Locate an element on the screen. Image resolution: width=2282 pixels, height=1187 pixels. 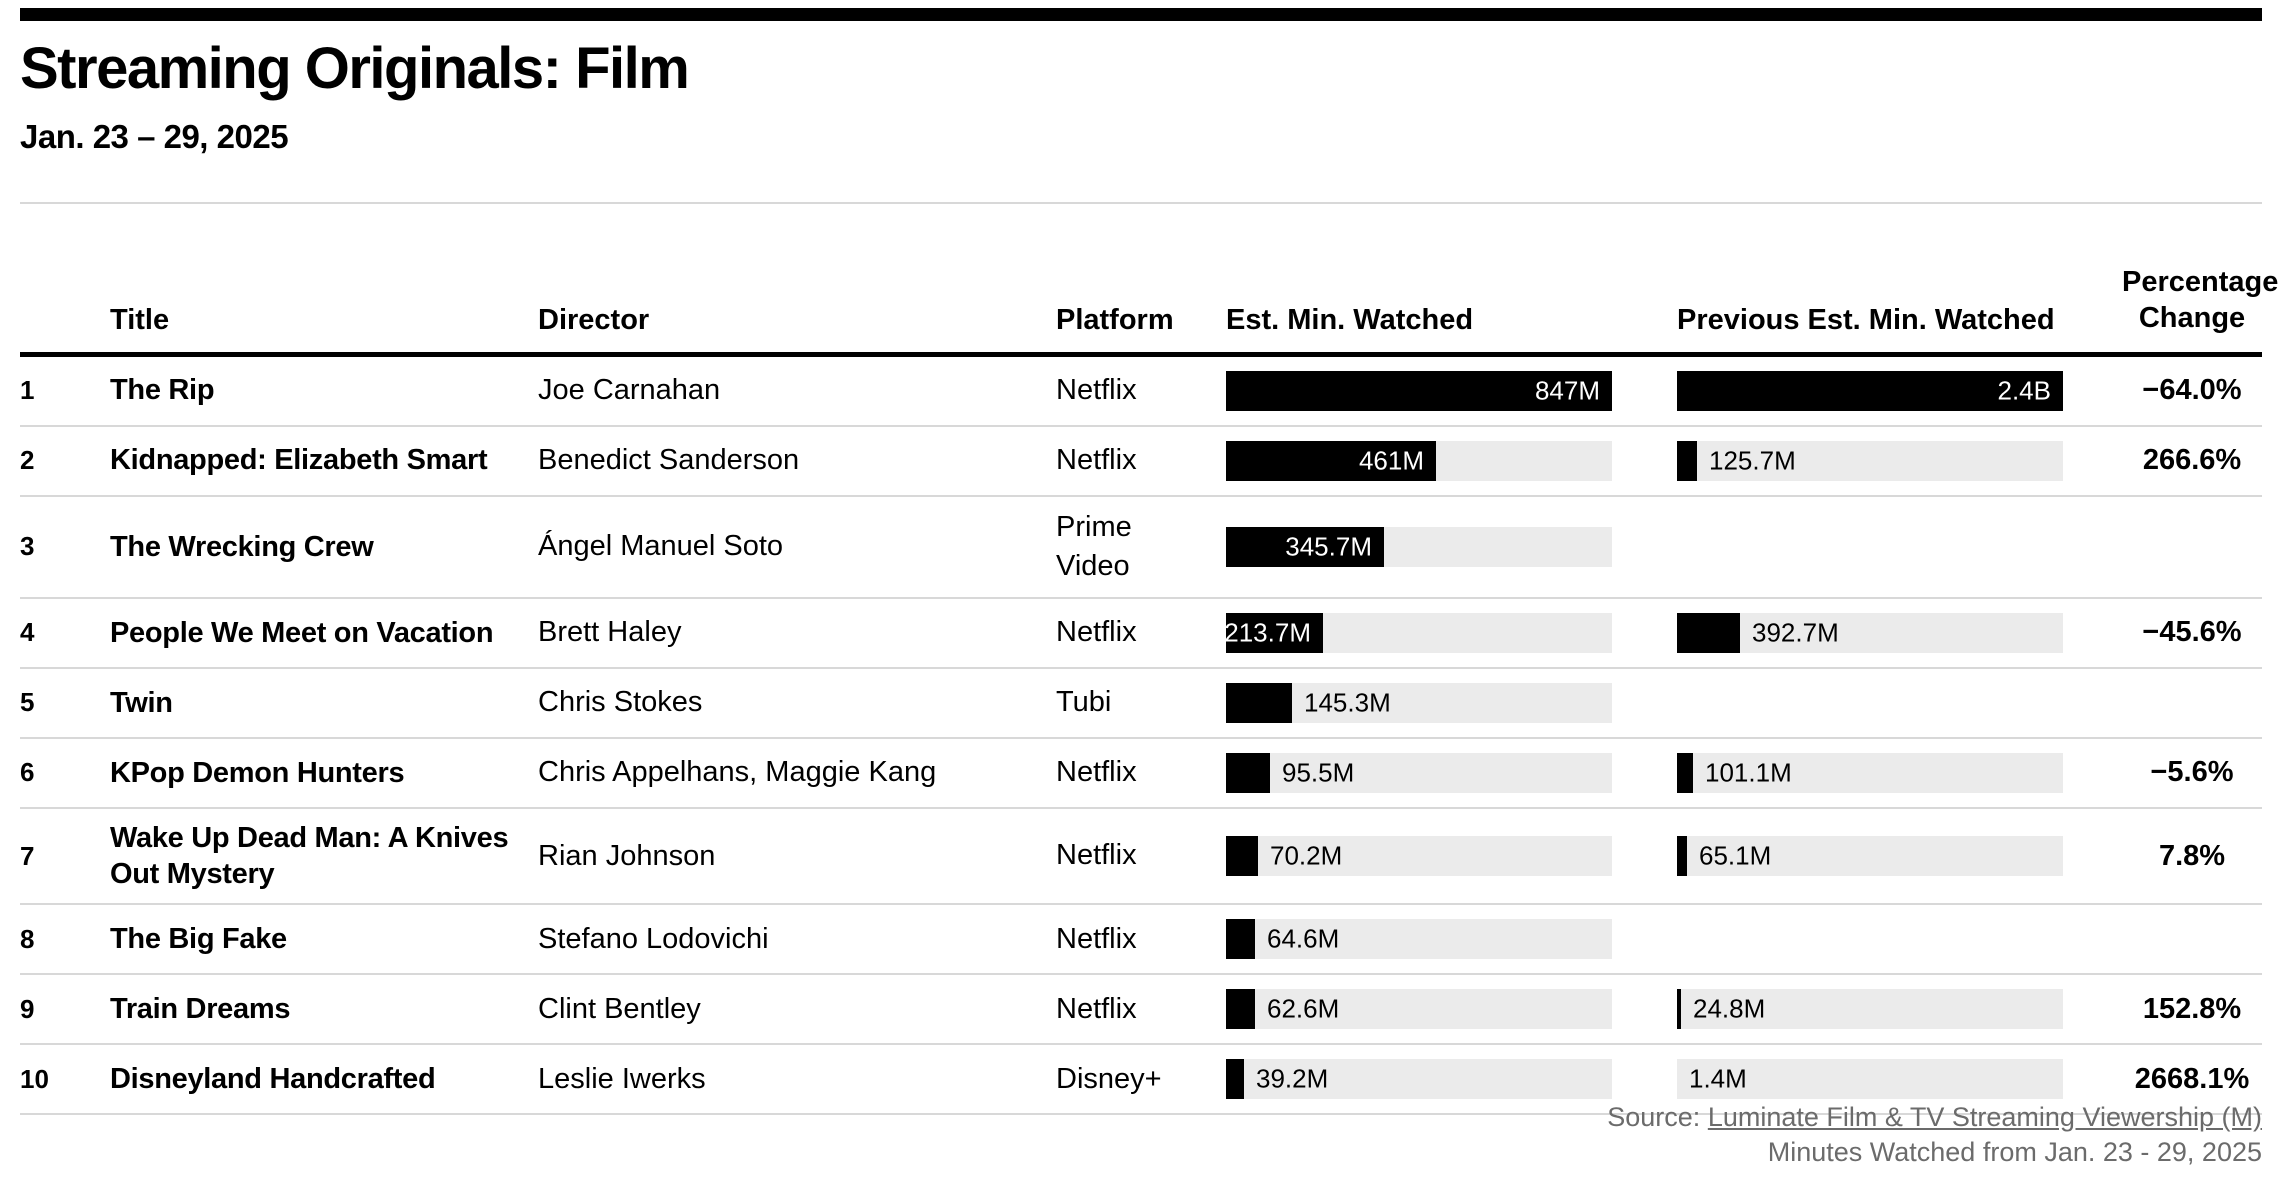
rank-cell: 3 is located at coordinates (27, 546).